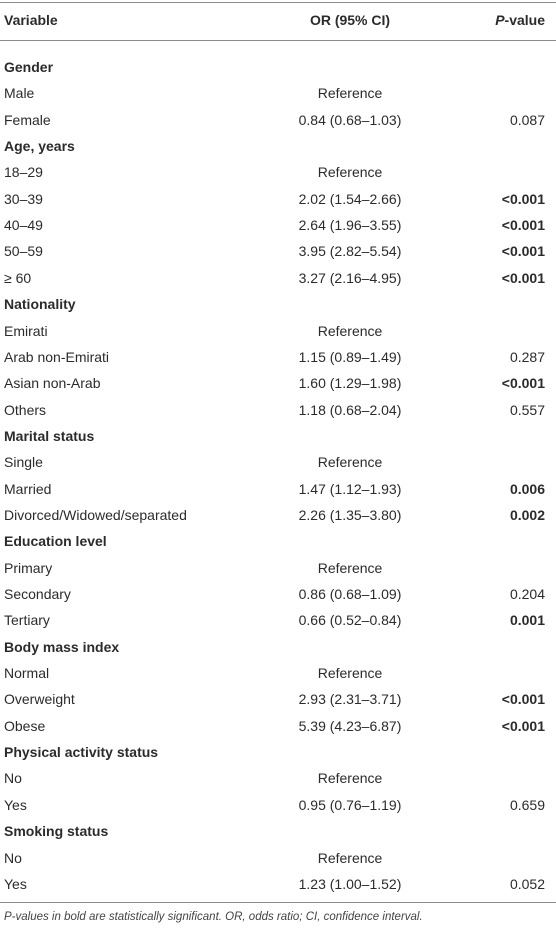 The width and height of the screenshot is (556, 933). Describe the element at coordinates (527, 356) in the screenshot. I see `p-value: 0.287` at that location.